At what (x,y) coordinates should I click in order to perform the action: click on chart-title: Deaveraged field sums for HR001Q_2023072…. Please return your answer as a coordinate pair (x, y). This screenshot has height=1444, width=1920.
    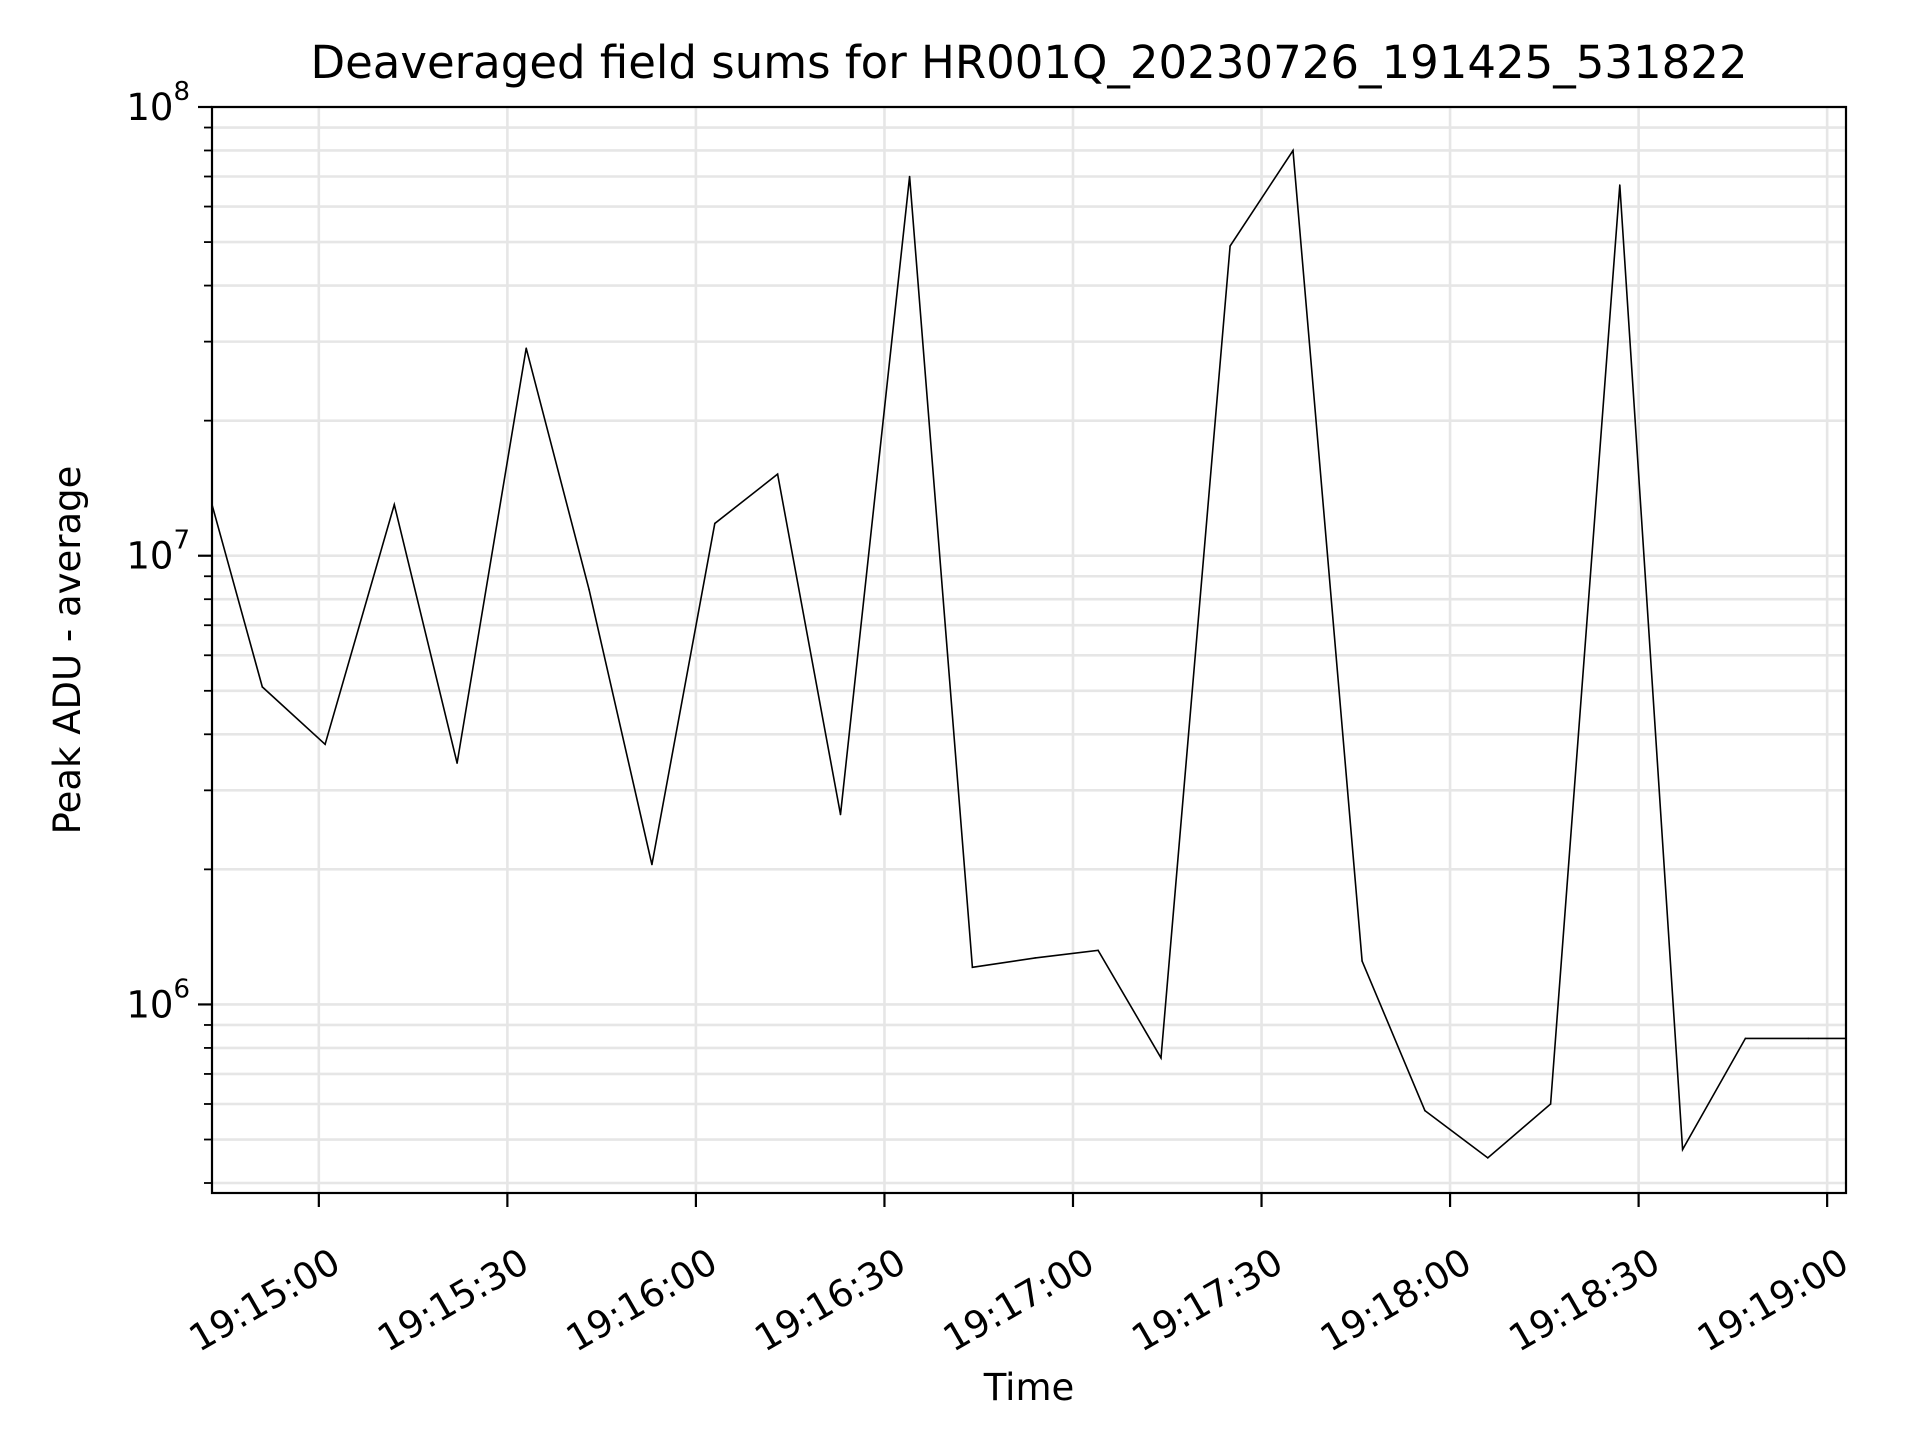
    Looking at the image, I should click on (1028, 62).